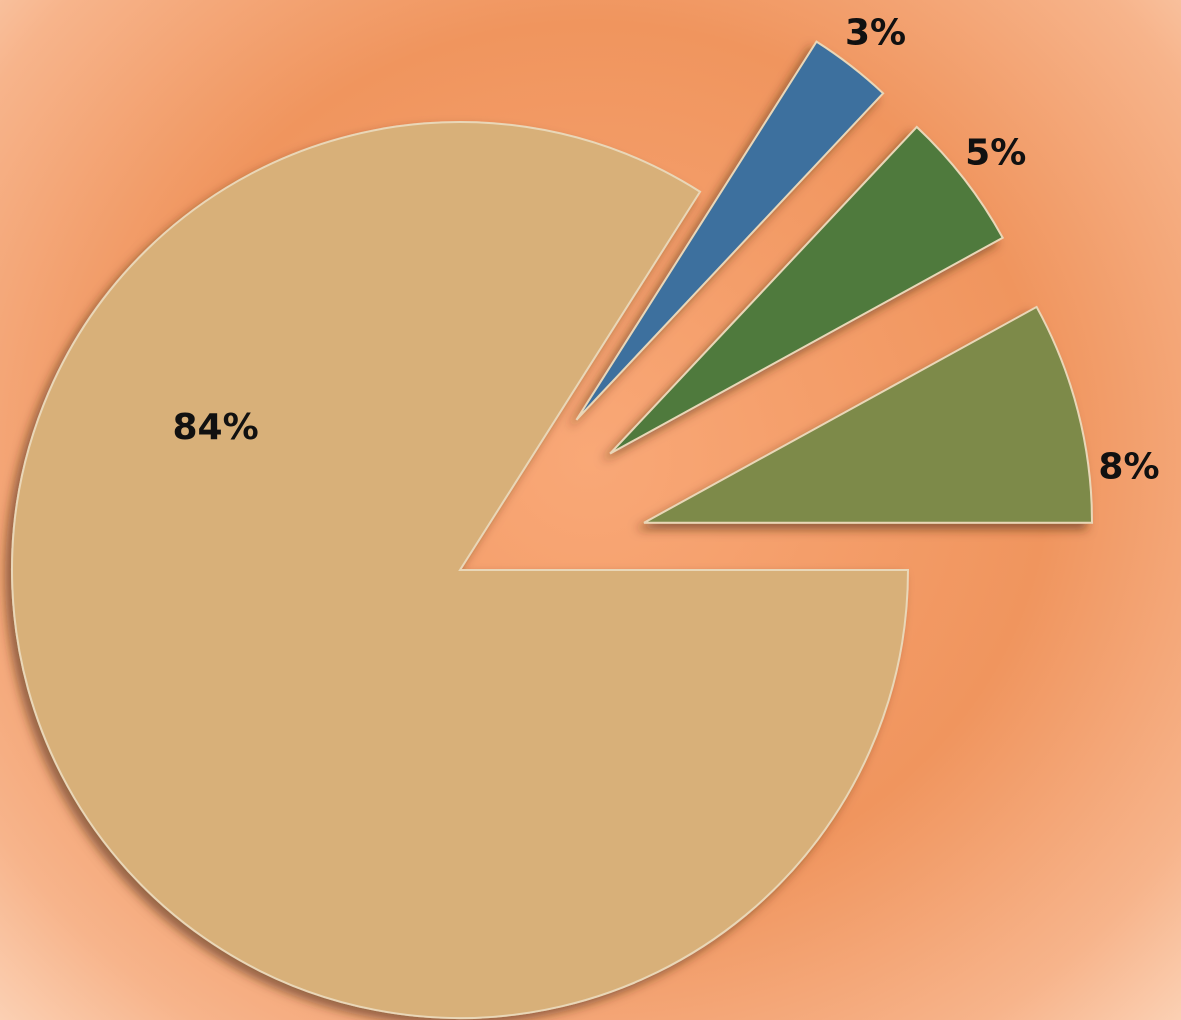 The image size is (1181, 1020). What do you see at coordinates (875, 32) in the screenshot?
I see `data-label: 3%` at bounding box center [875, 32].